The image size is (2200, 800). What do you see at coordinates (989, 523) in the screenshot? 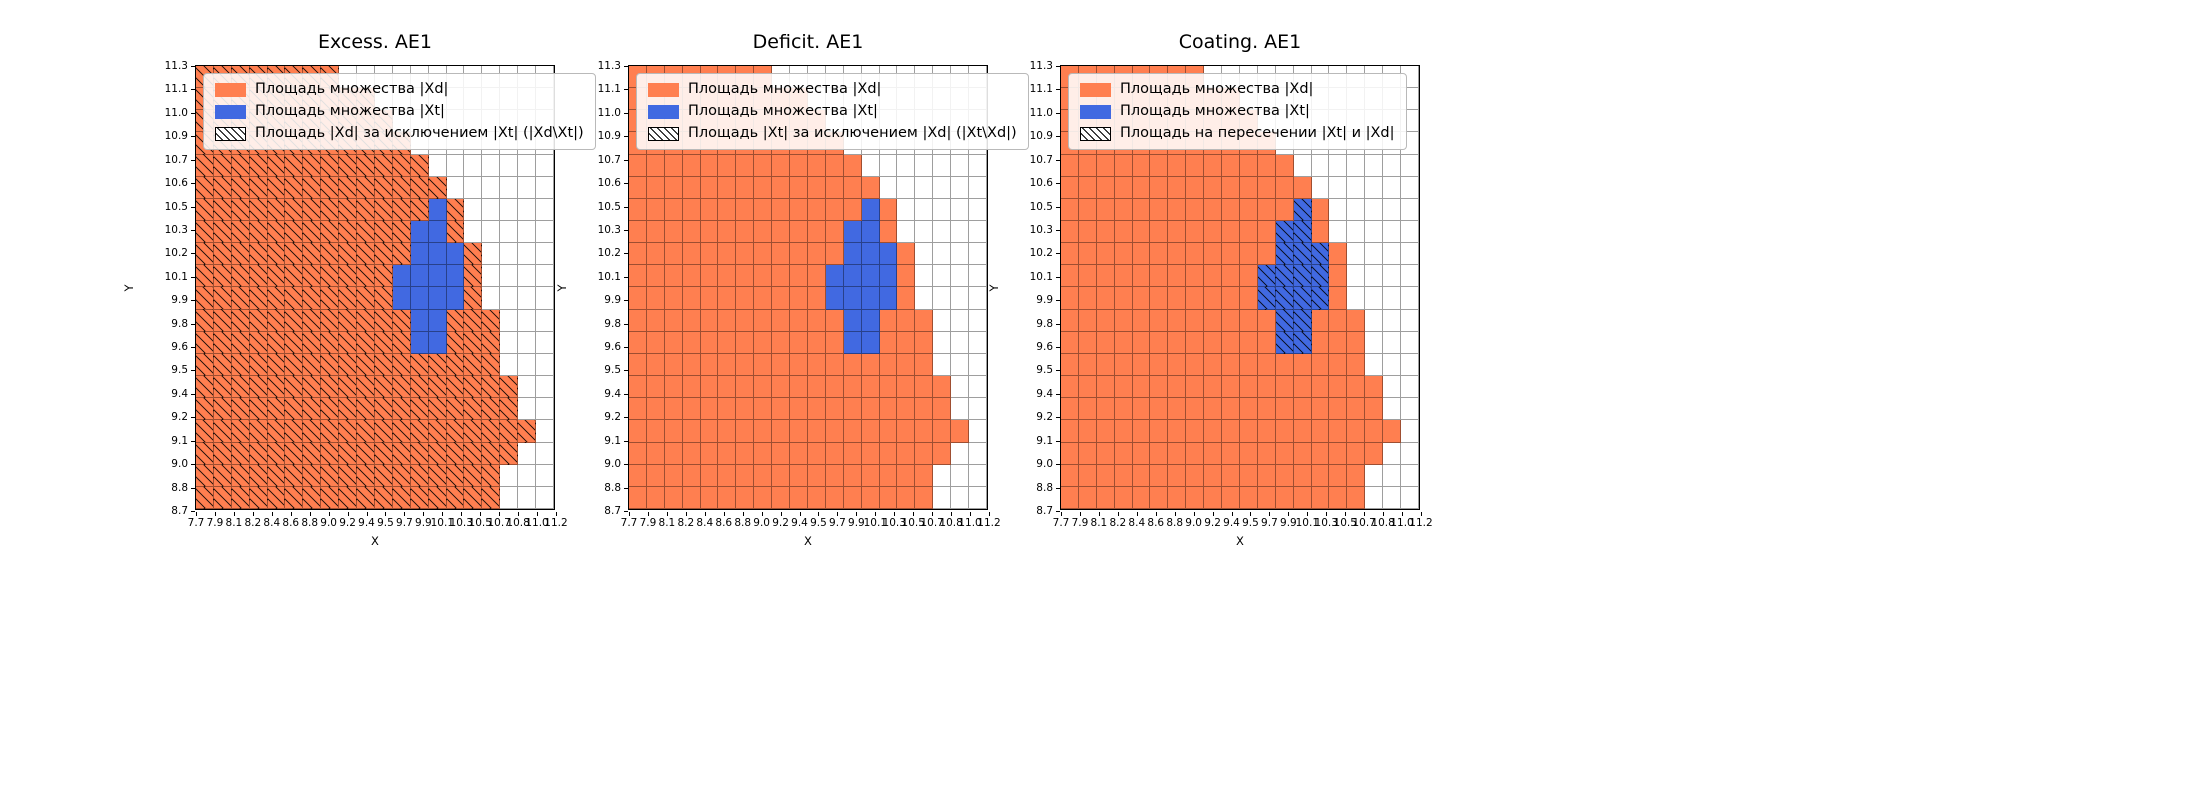
I see `x-tick-label: 11.2` at bounding box center [989, 523].